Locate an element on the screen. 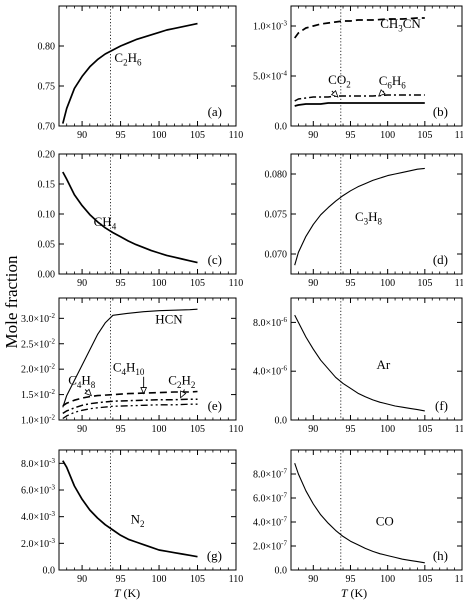  panel-label: (f) is located at coordinates (441, 405).